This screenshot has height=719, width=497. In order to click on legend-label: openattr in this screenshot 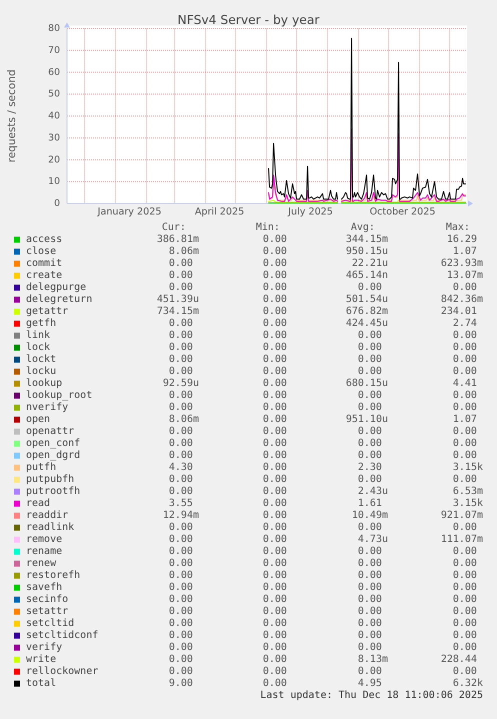, I will do `click(50, 432)`.